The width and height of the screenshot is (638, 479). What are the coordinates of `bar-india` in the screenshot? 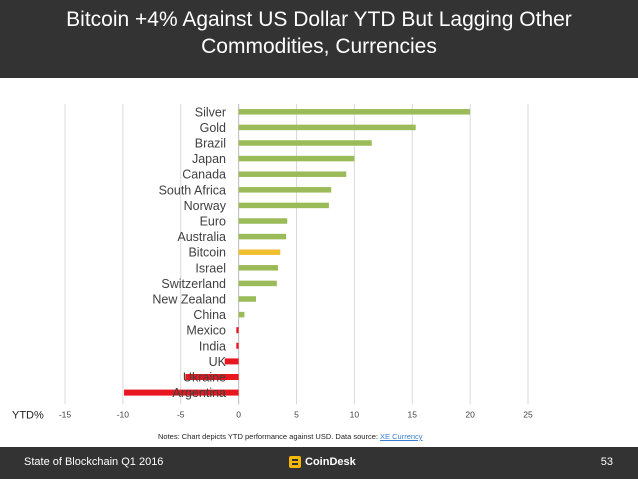 It's located at (237, 345).